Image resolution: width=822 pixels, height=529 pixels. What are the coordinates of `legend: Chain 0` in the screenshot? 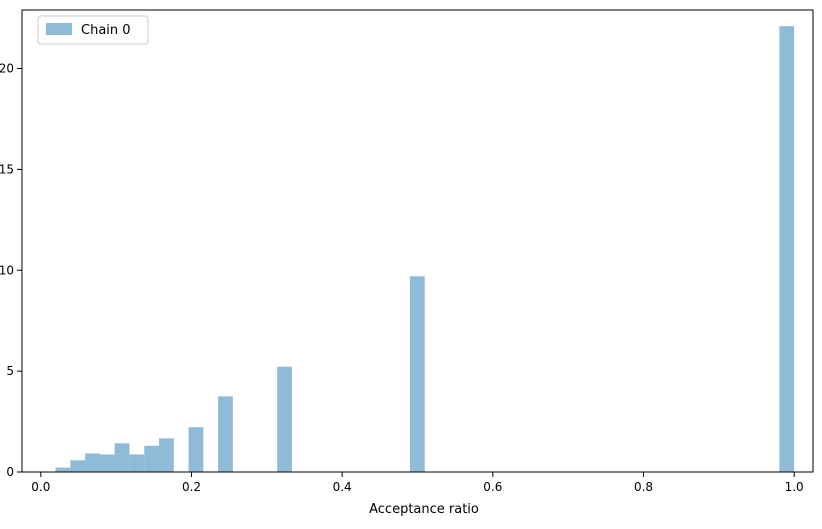 It's located at (93, 30).